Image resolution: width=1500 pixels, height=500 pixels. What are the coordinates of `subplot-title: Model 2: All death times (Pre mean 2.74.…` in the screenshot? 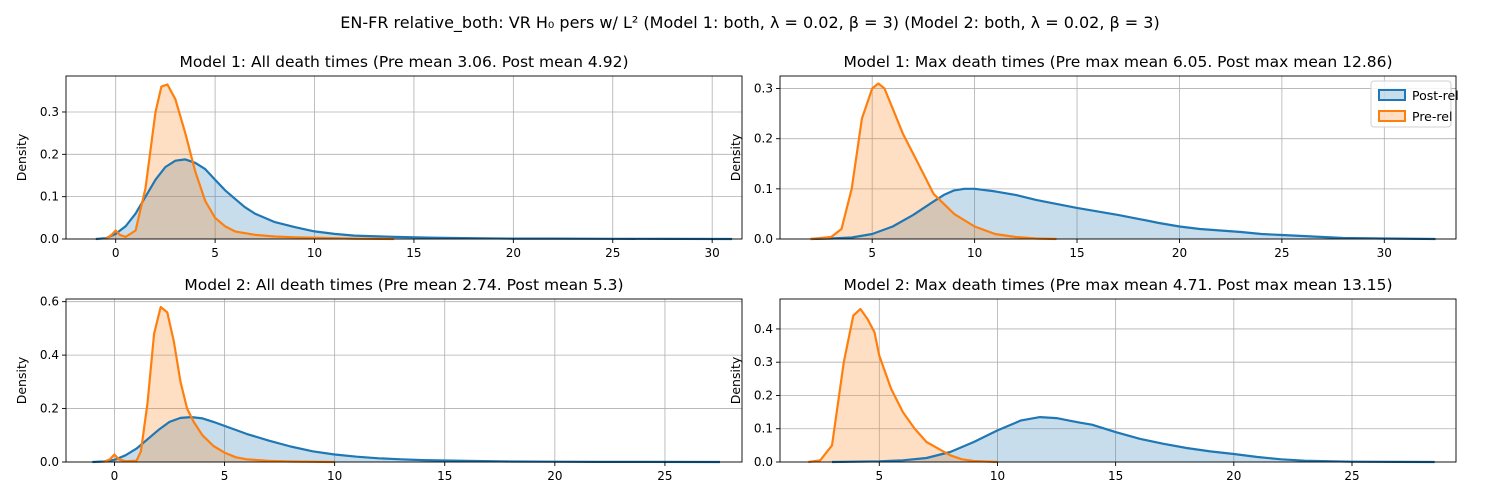 It's located at (403, 285).